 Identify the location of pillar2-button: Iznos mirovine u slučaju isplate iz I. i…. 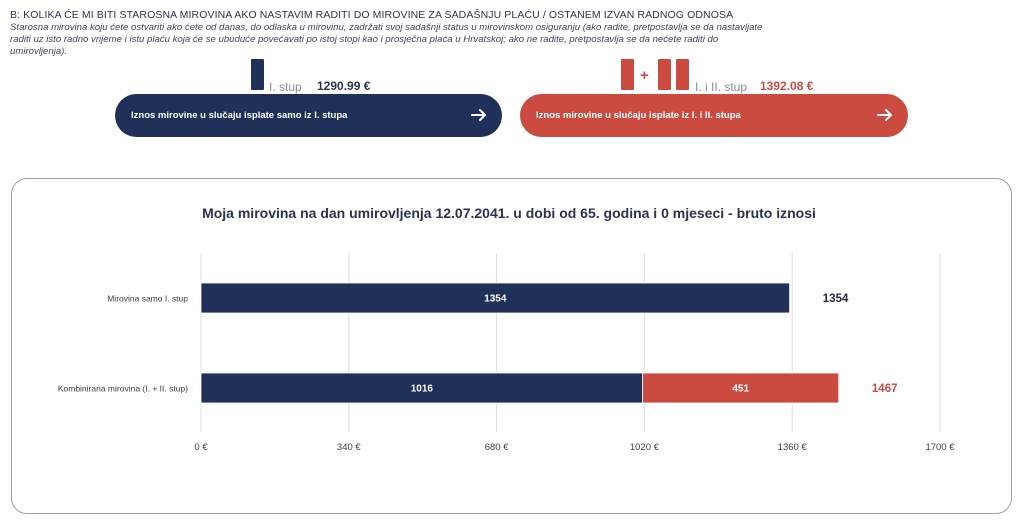
(714, 115).